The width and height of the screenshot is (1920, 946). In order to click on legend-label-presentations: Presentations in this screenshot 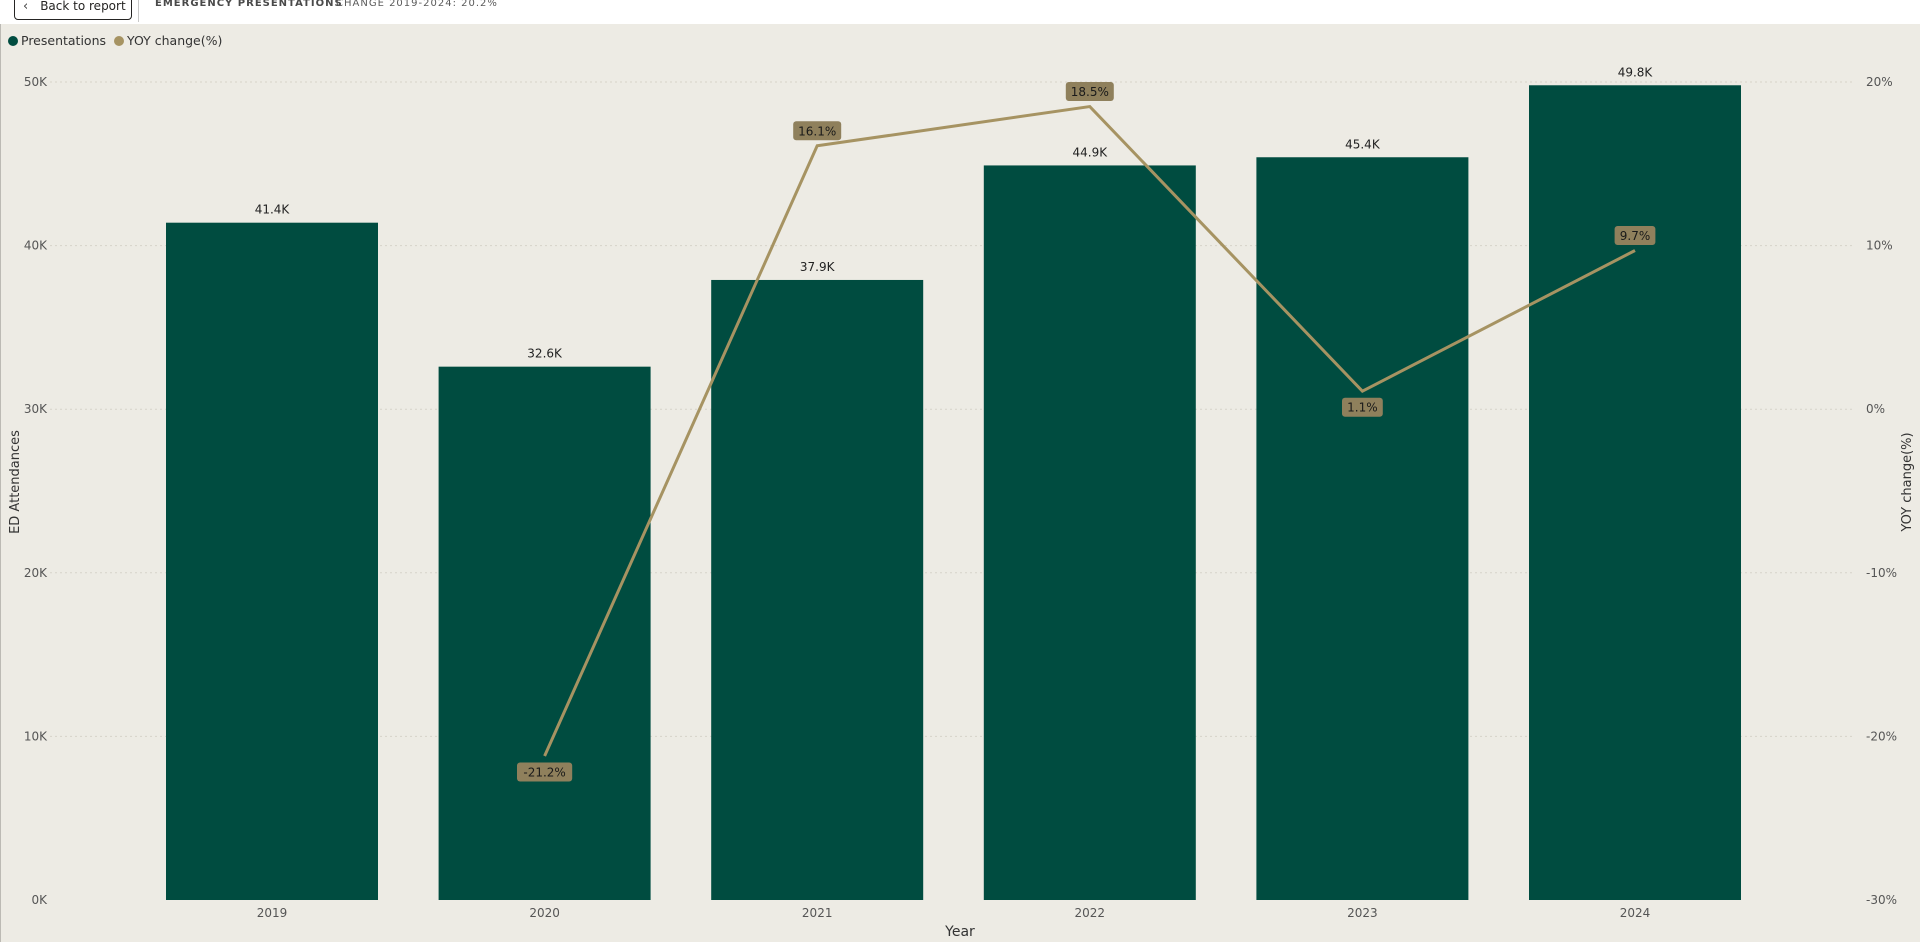, I will do `click(64, 40)`.